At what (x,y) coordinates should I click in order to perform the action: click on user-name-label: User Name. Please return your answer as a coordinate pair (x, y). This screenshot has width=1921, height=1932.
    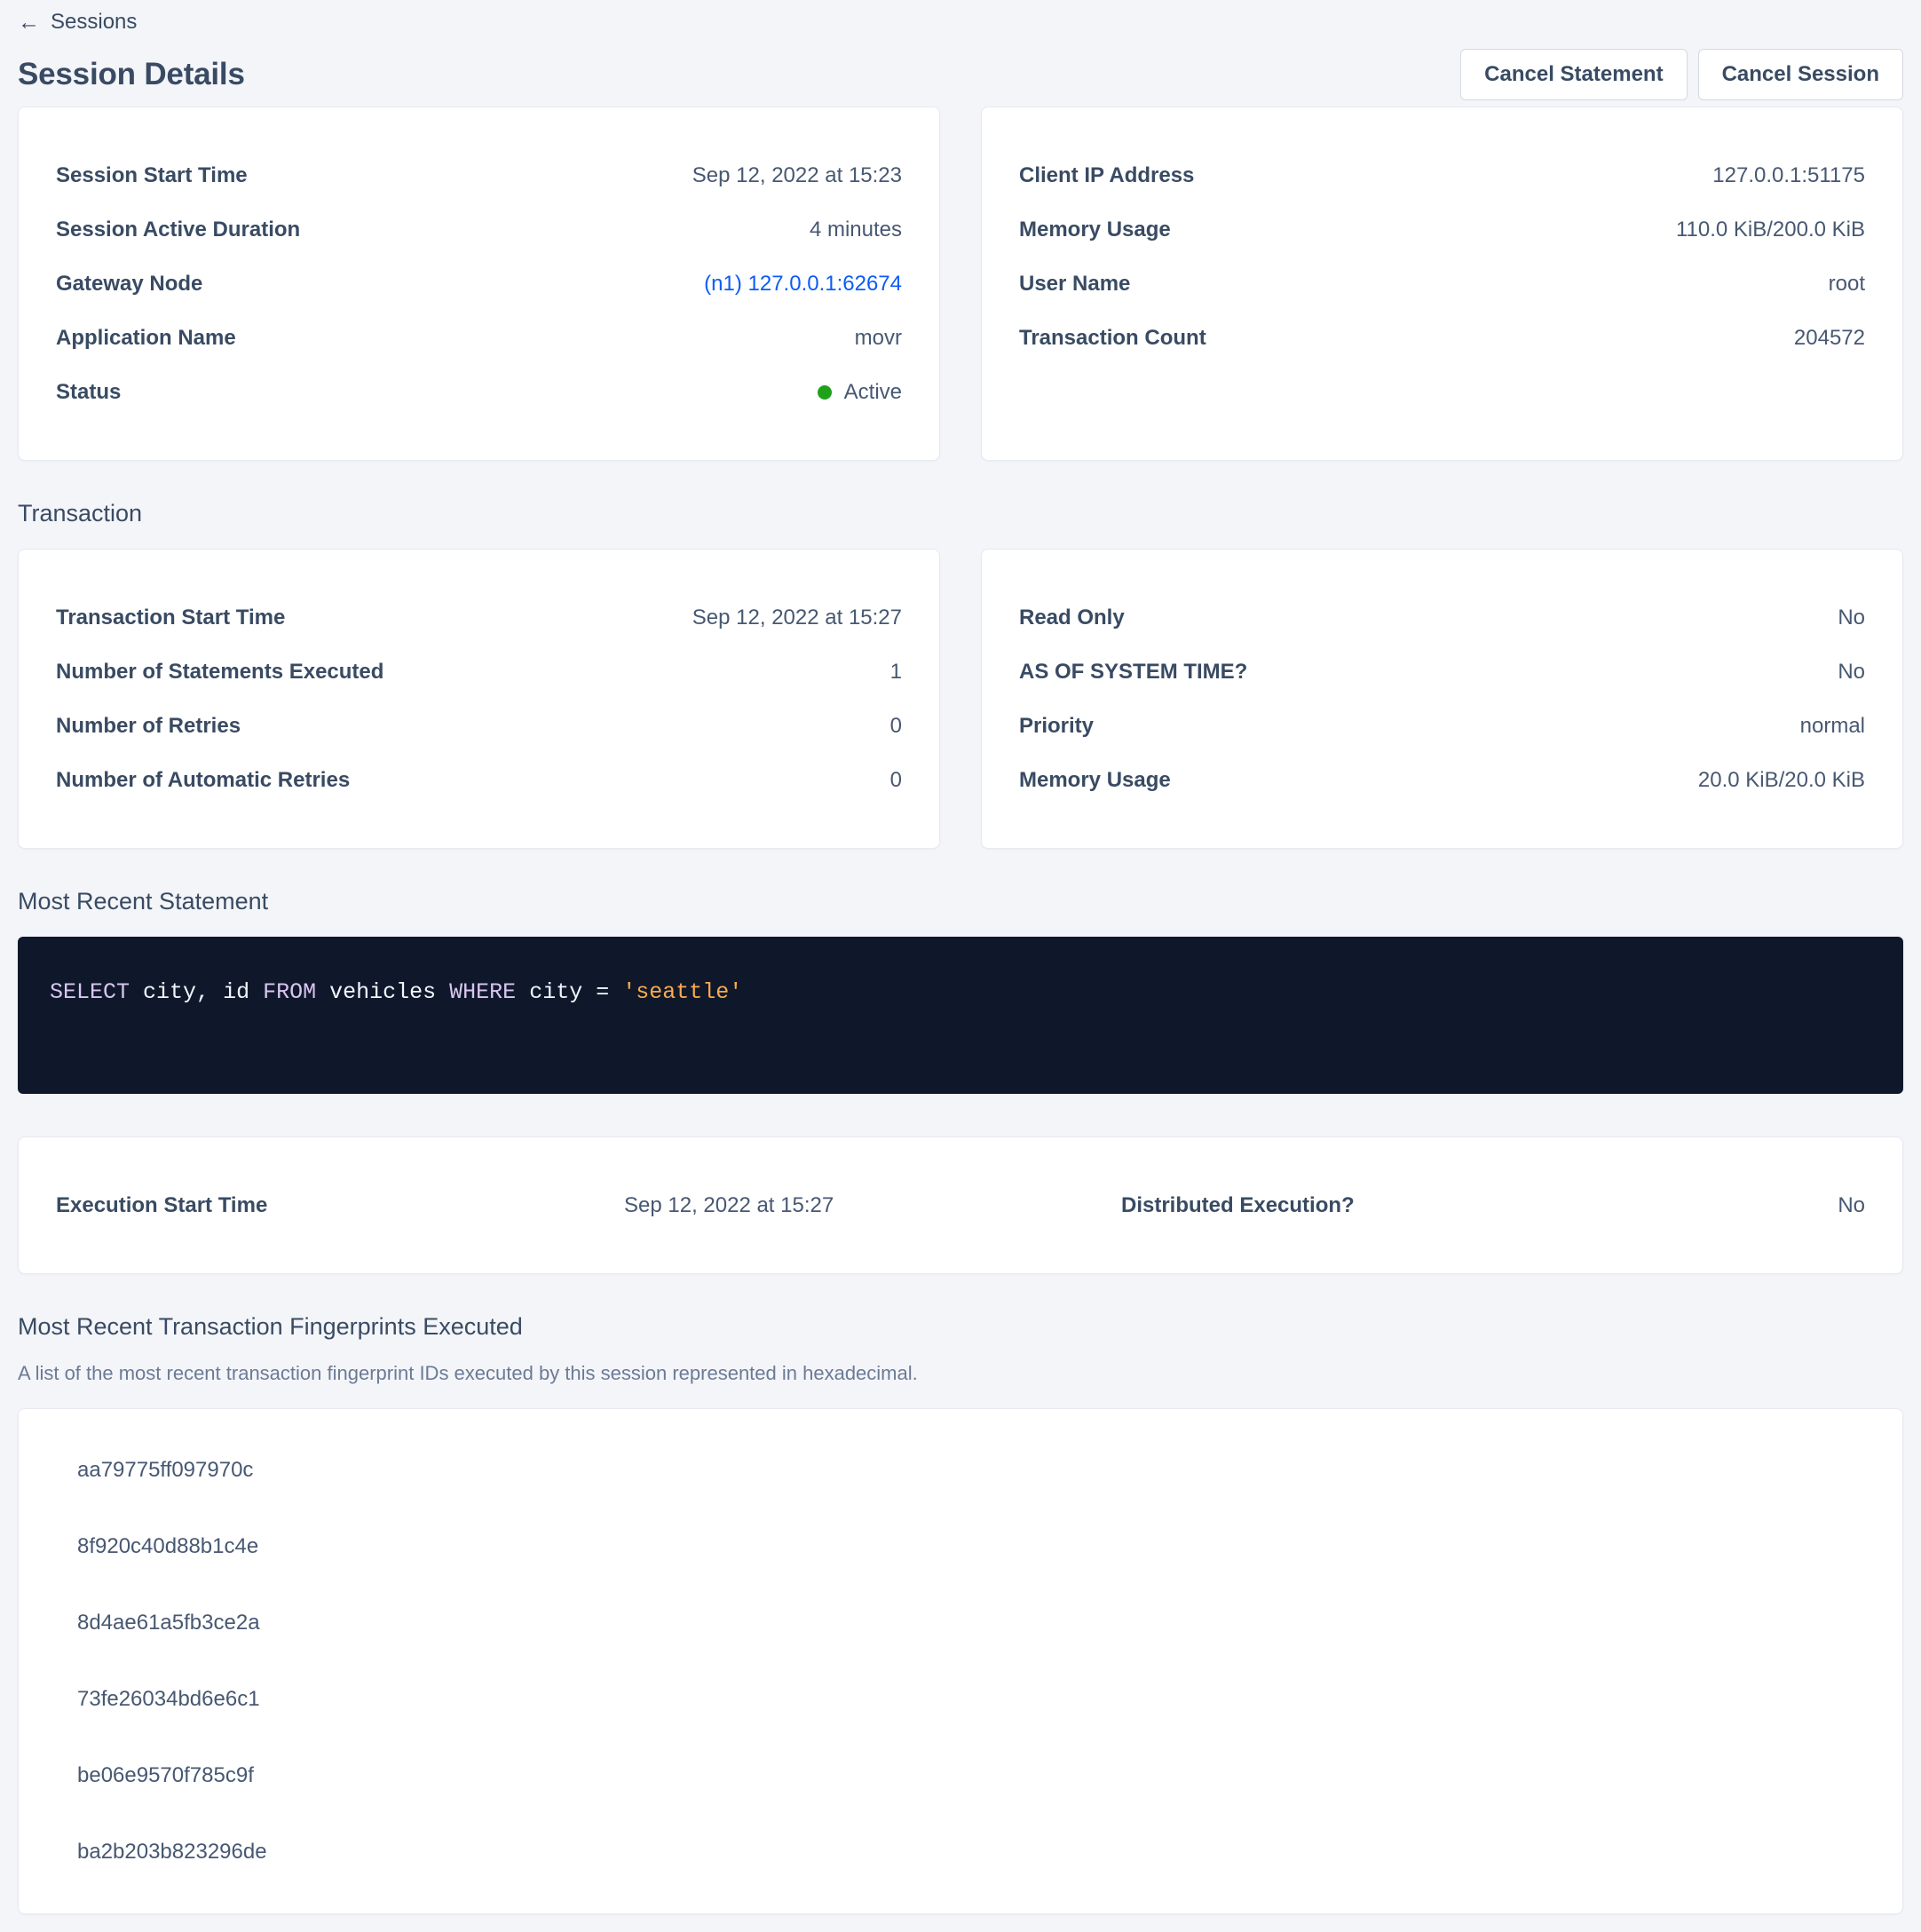
    Looking at the image, I should click on (1075, 283).